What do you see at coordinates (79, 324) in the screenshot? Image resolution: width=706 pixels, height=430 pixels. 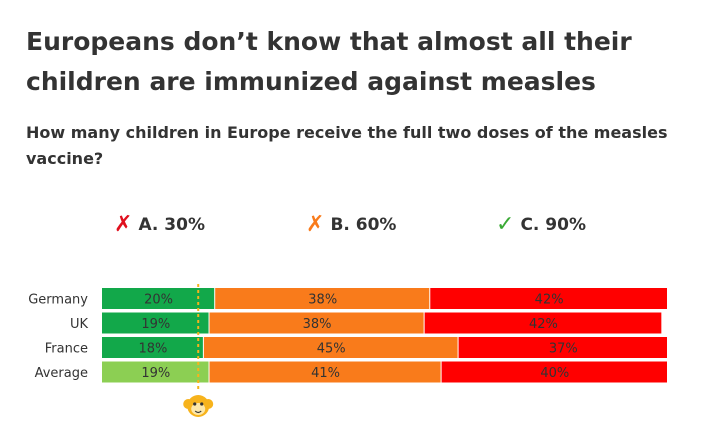 I see `row-label: UK` at bounding box center [79, 324].